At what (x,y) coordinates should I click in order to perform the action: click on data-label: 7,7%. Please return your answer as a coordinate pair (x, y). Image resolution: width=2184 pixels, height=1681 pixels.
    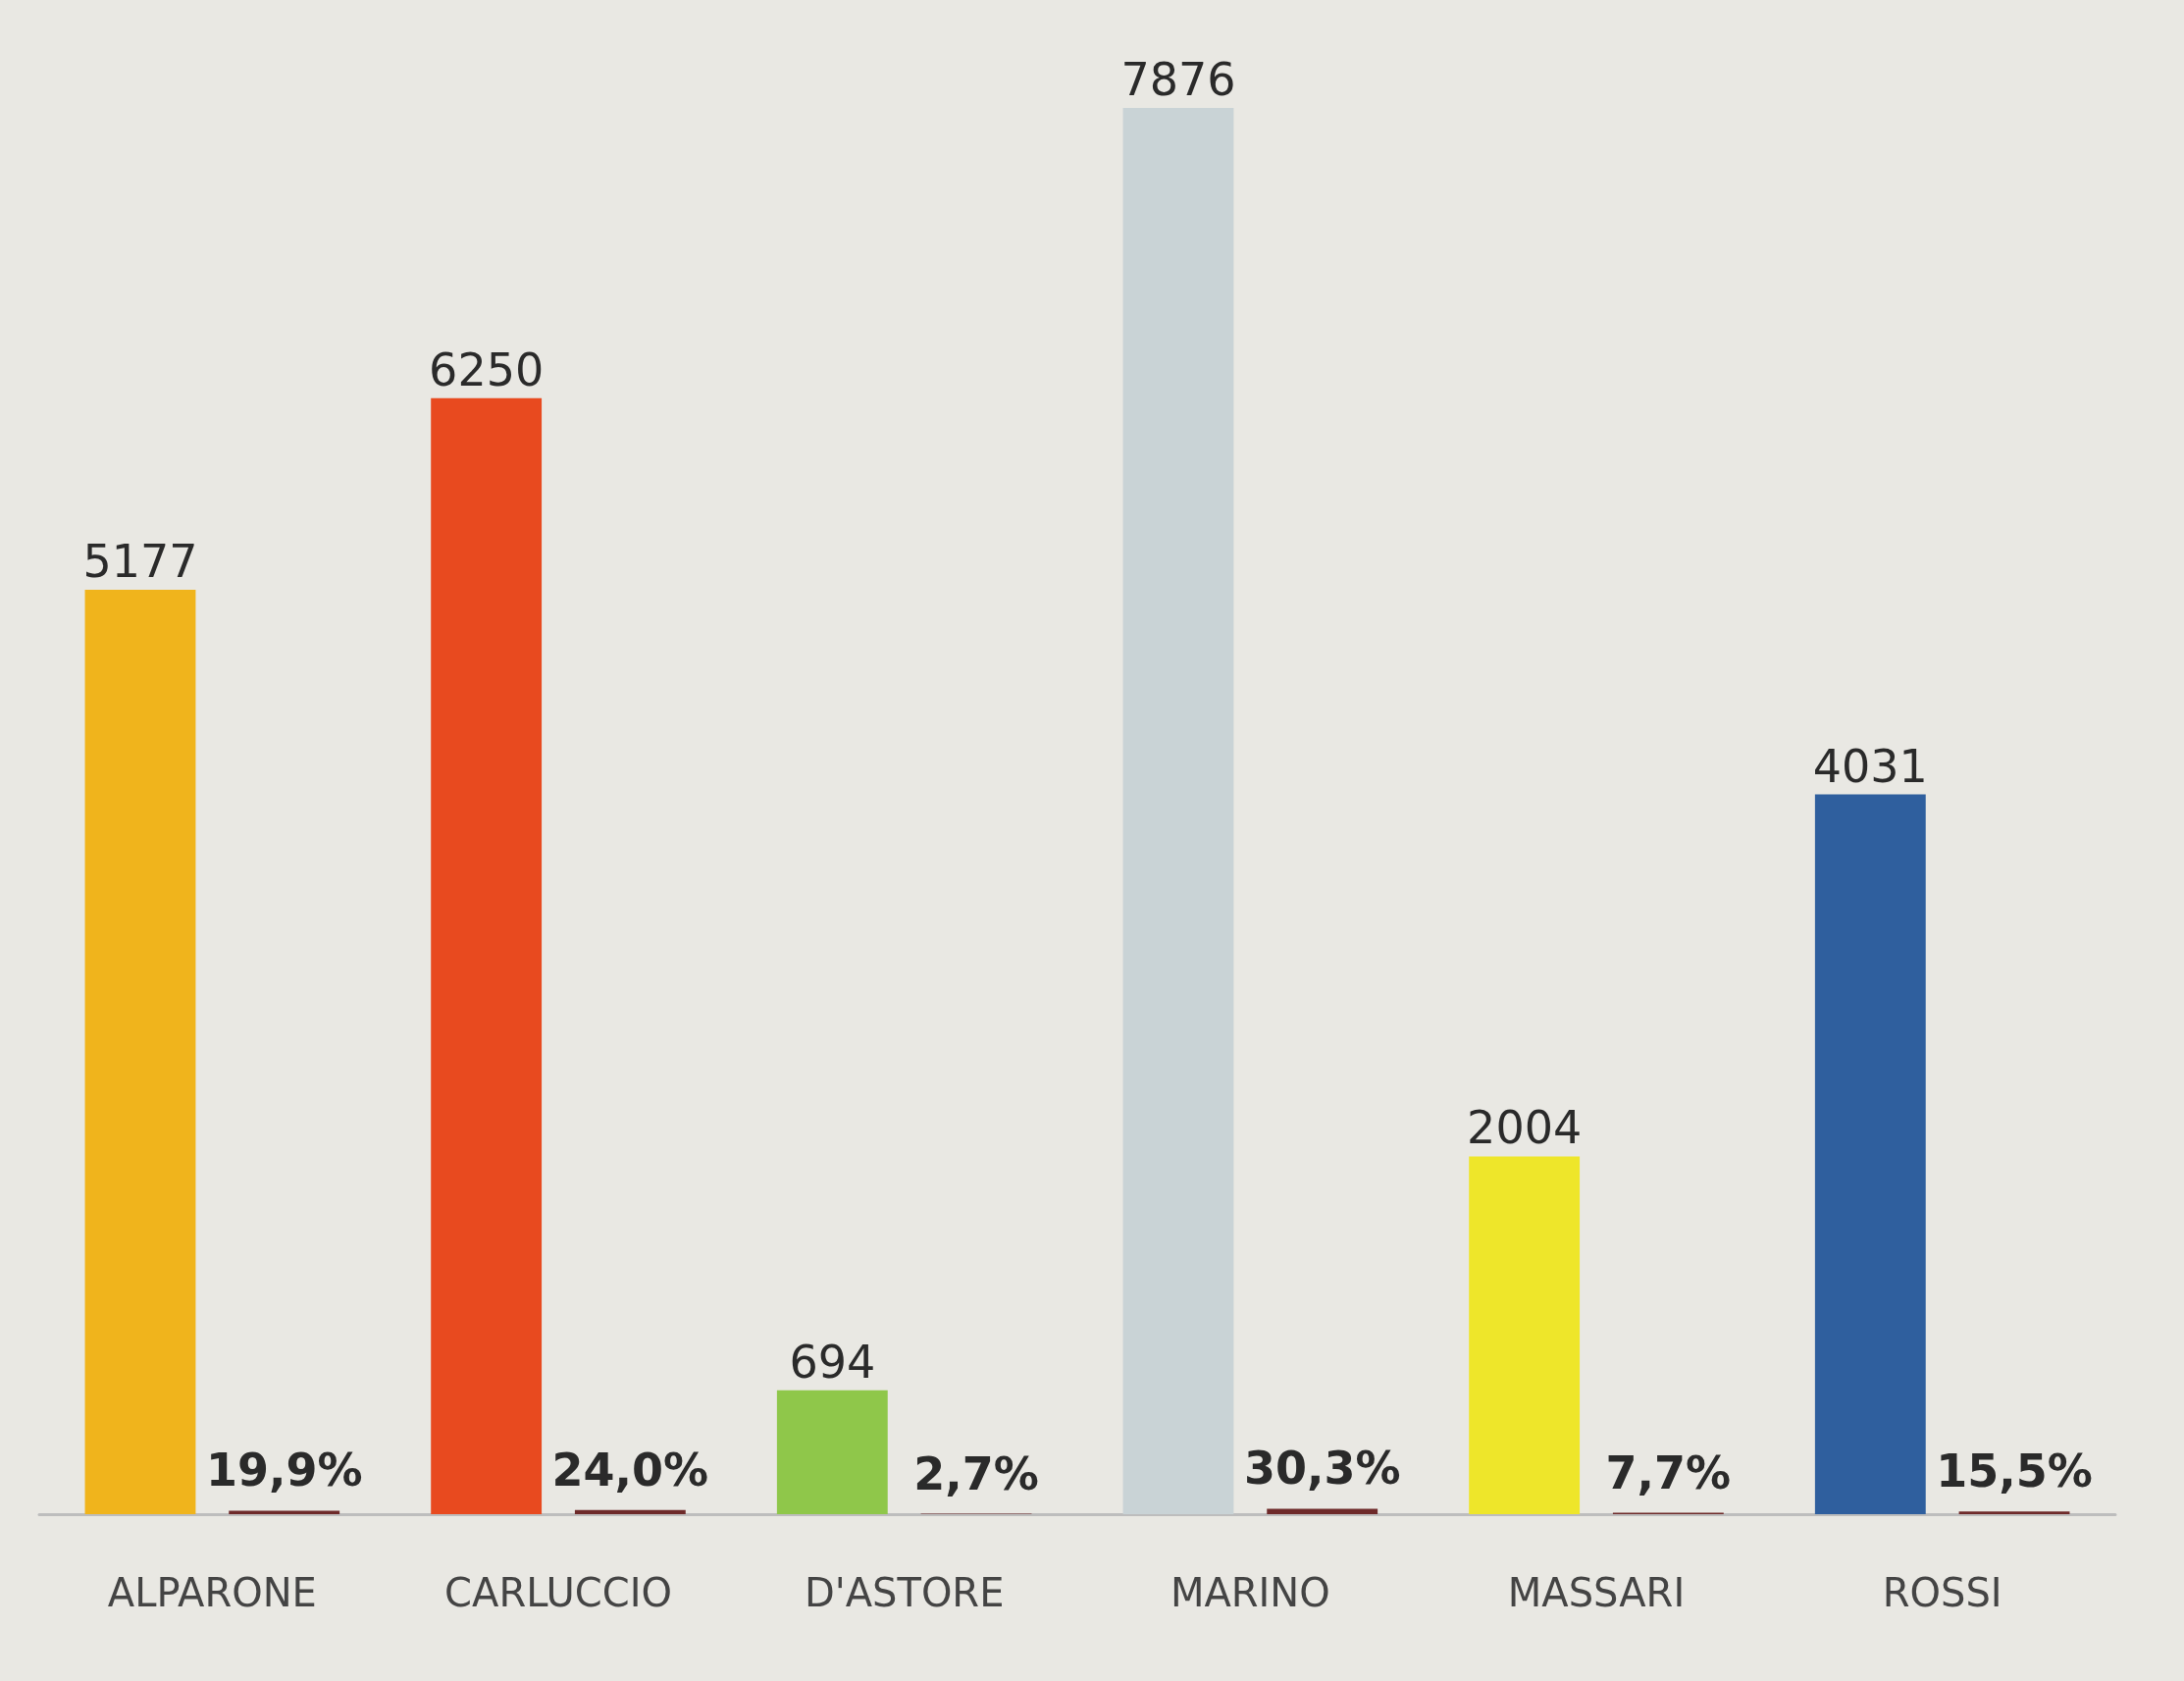
    Looking at the image, I should click on (1668, 1472).